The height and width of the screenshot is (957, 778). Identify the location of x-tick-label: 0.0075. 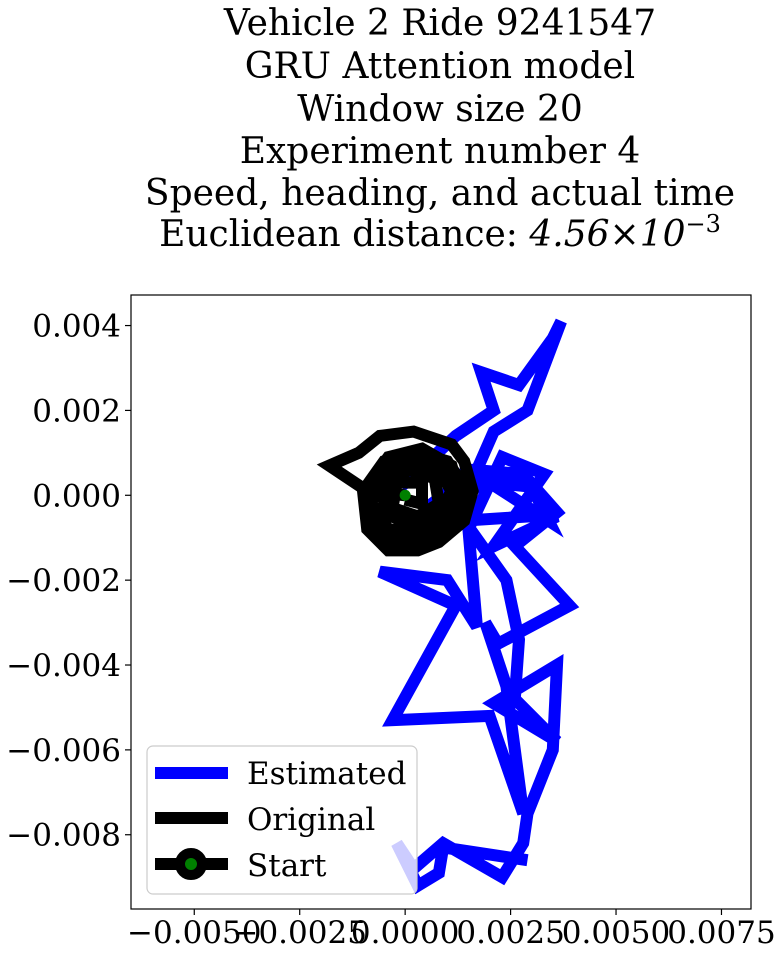
(721, 933).